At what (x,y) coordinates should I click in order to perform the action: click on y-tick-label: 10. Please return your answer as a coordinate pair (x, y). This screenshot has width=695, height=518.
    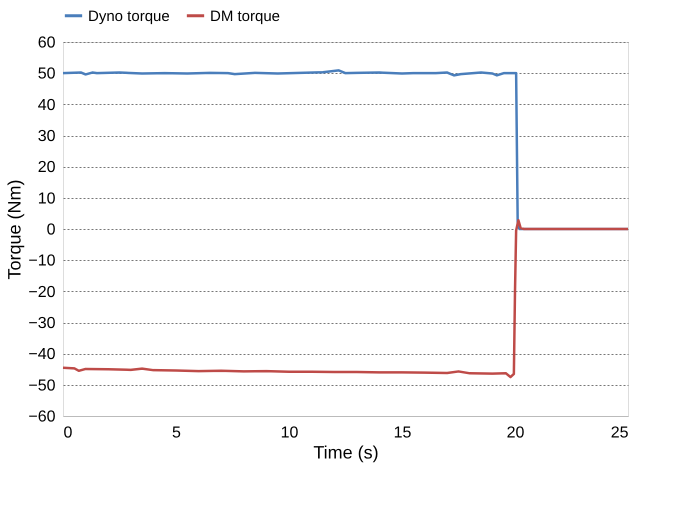
    Looking at the image, I should click on (47, 199).